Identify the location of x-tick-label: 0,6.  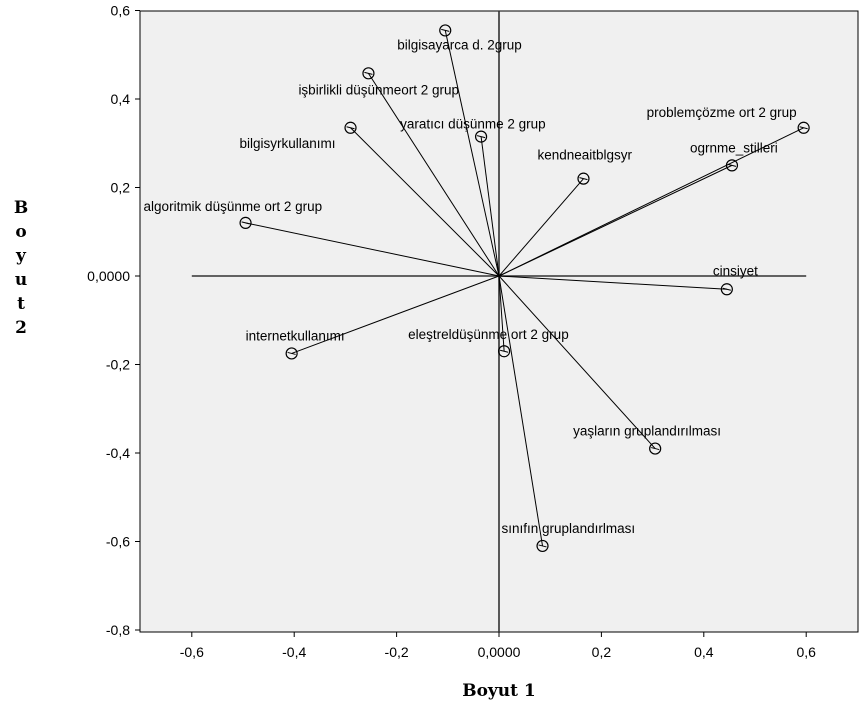
(806, 652).